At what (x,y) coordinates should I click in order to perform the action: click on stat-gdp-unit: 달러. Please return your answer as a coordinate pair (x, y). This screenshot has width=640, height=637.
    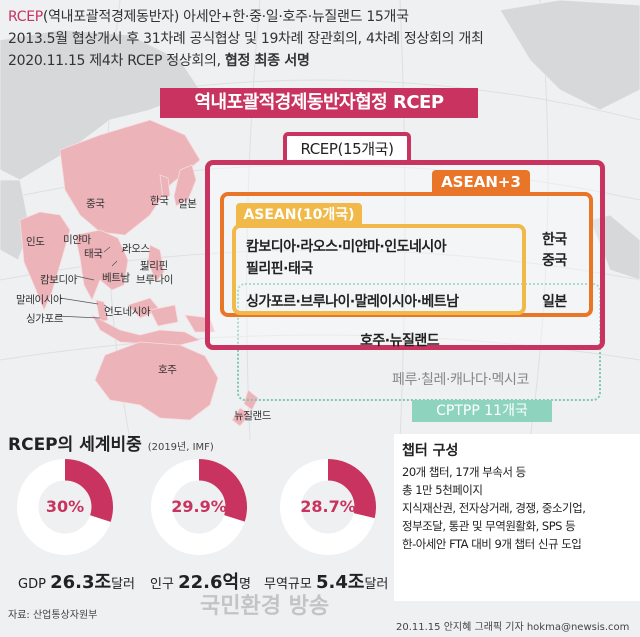
    Looking at the image, I should click on (123, 584).